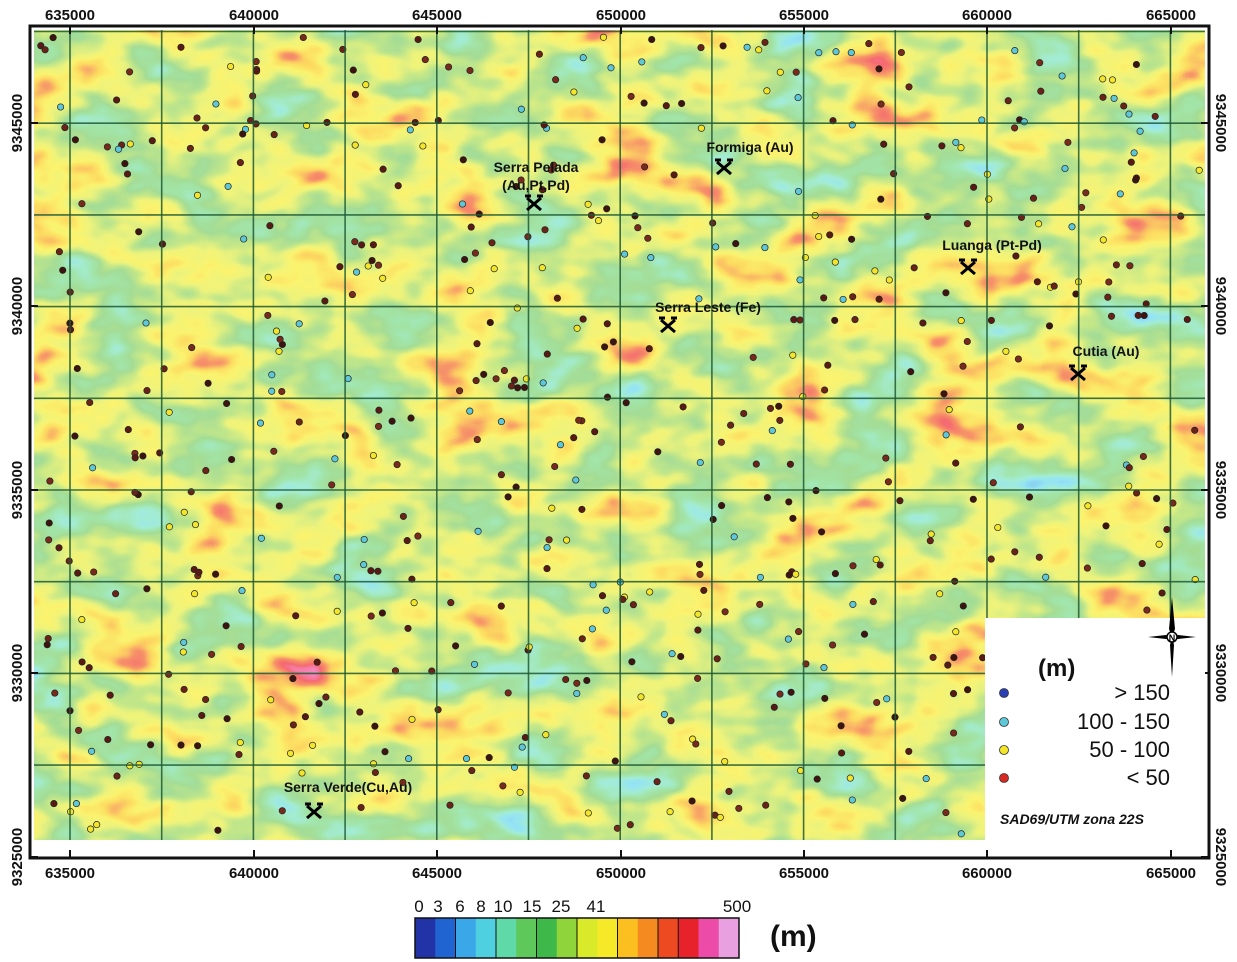 This screenshot has height=962, width=1237. Describe the element at coordinates (804, 15) in the screenshot. I see `x-tick-label: 655000` at that location.